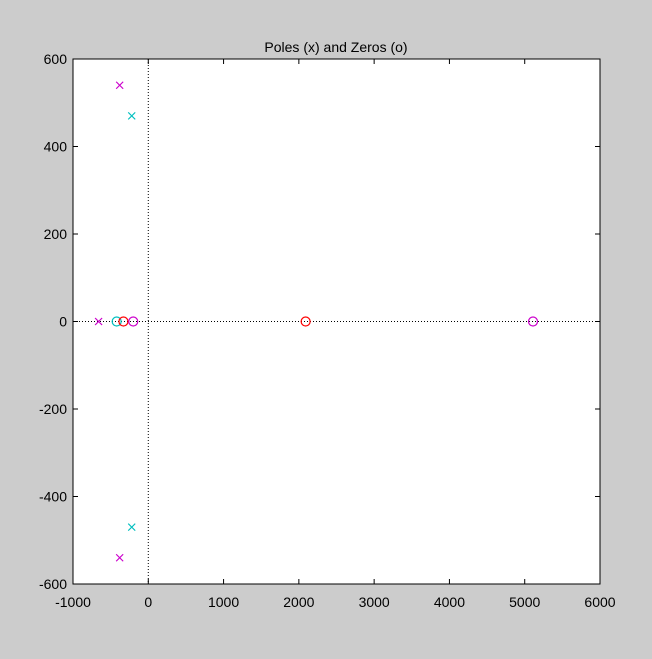  I want to click on x-tick-labels: -1000 0 1000 2000 3000 4000 5000 6000, so click(335, 602).